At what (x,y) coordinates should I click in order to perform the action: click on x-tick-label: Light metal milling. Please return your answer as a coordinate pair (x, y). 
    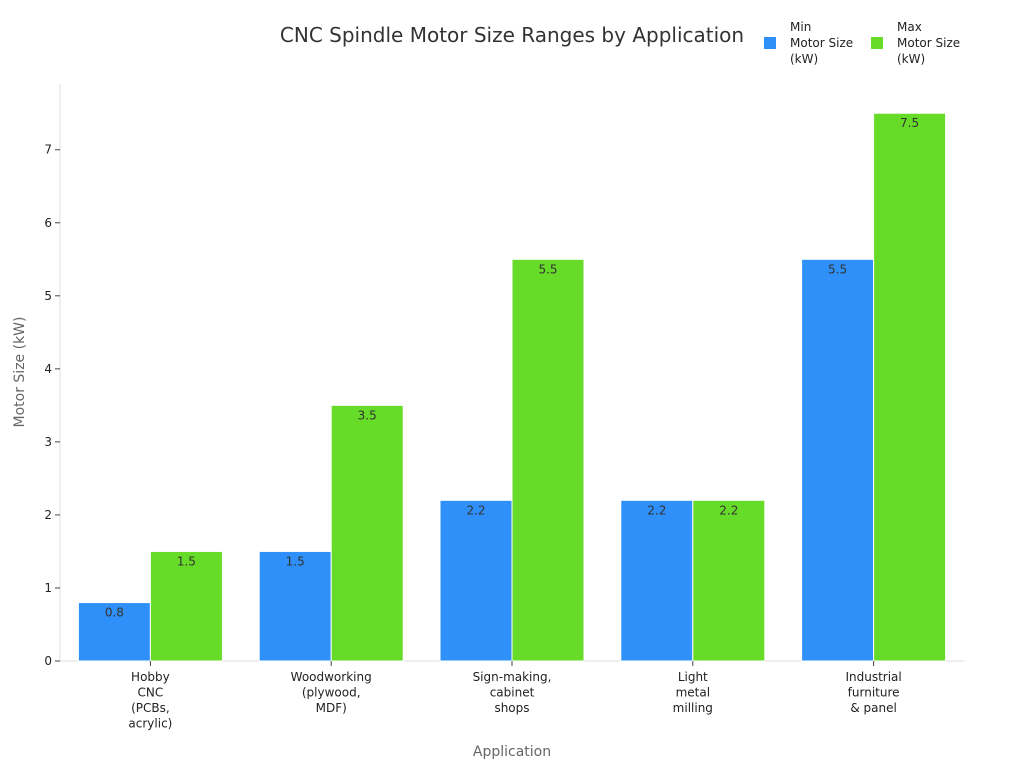
    Looking at the image, I should click on (693, 692).